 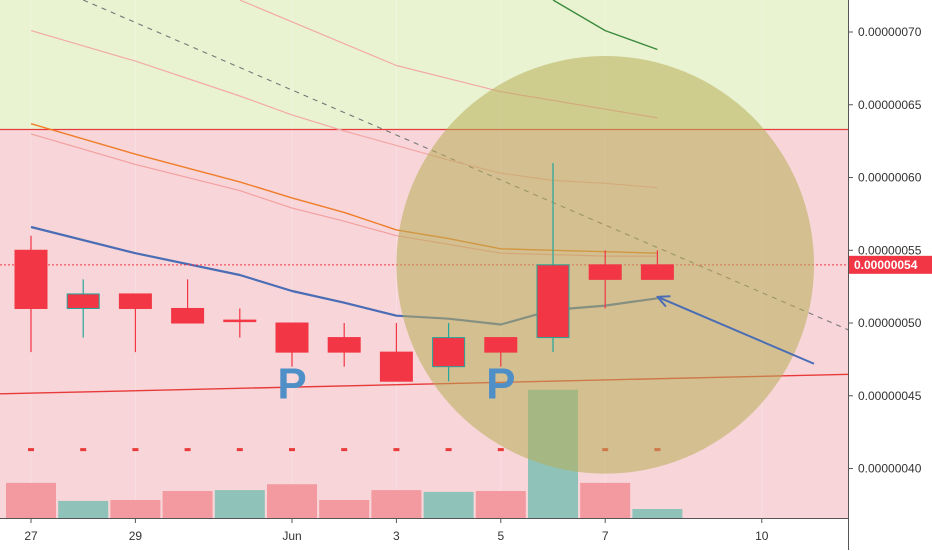 I want to click on x-tick-label: 5, so click(x=500, y=536).